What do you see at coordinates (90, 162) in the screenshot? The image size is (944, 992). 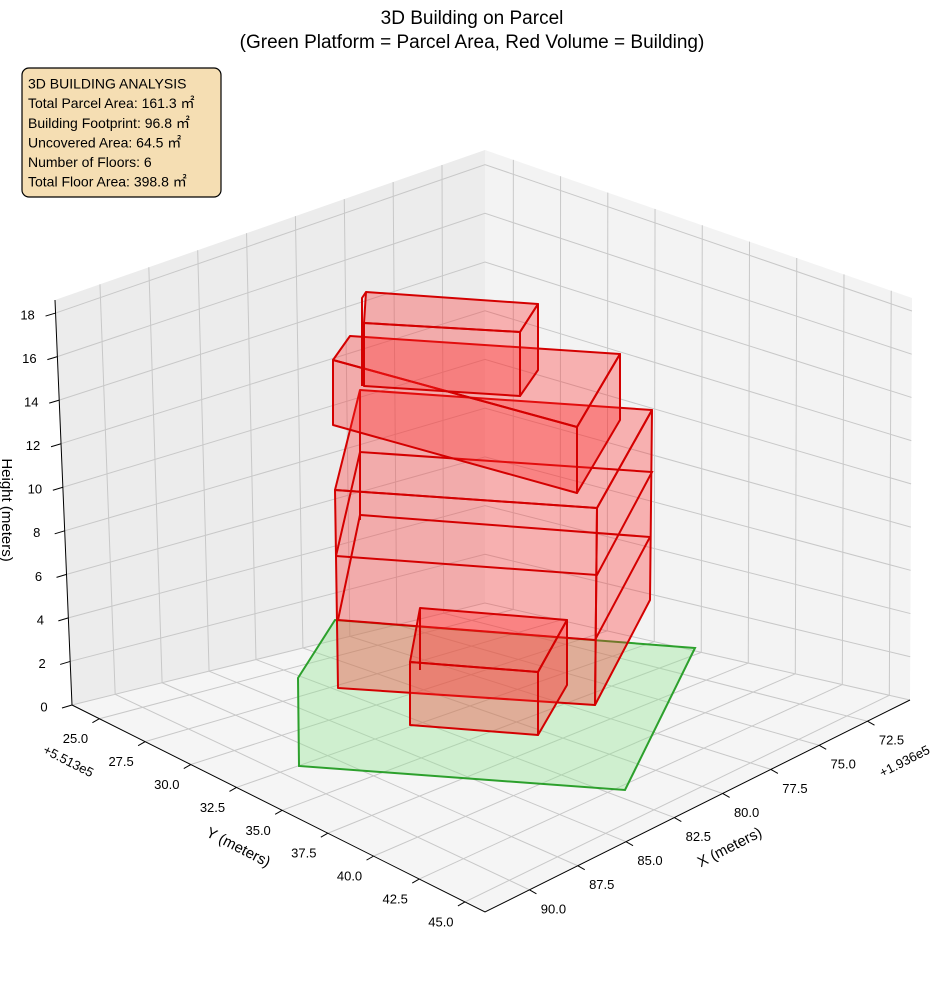 I see `info-line: Number of Floors: 6` at bounding box center [90, 162].